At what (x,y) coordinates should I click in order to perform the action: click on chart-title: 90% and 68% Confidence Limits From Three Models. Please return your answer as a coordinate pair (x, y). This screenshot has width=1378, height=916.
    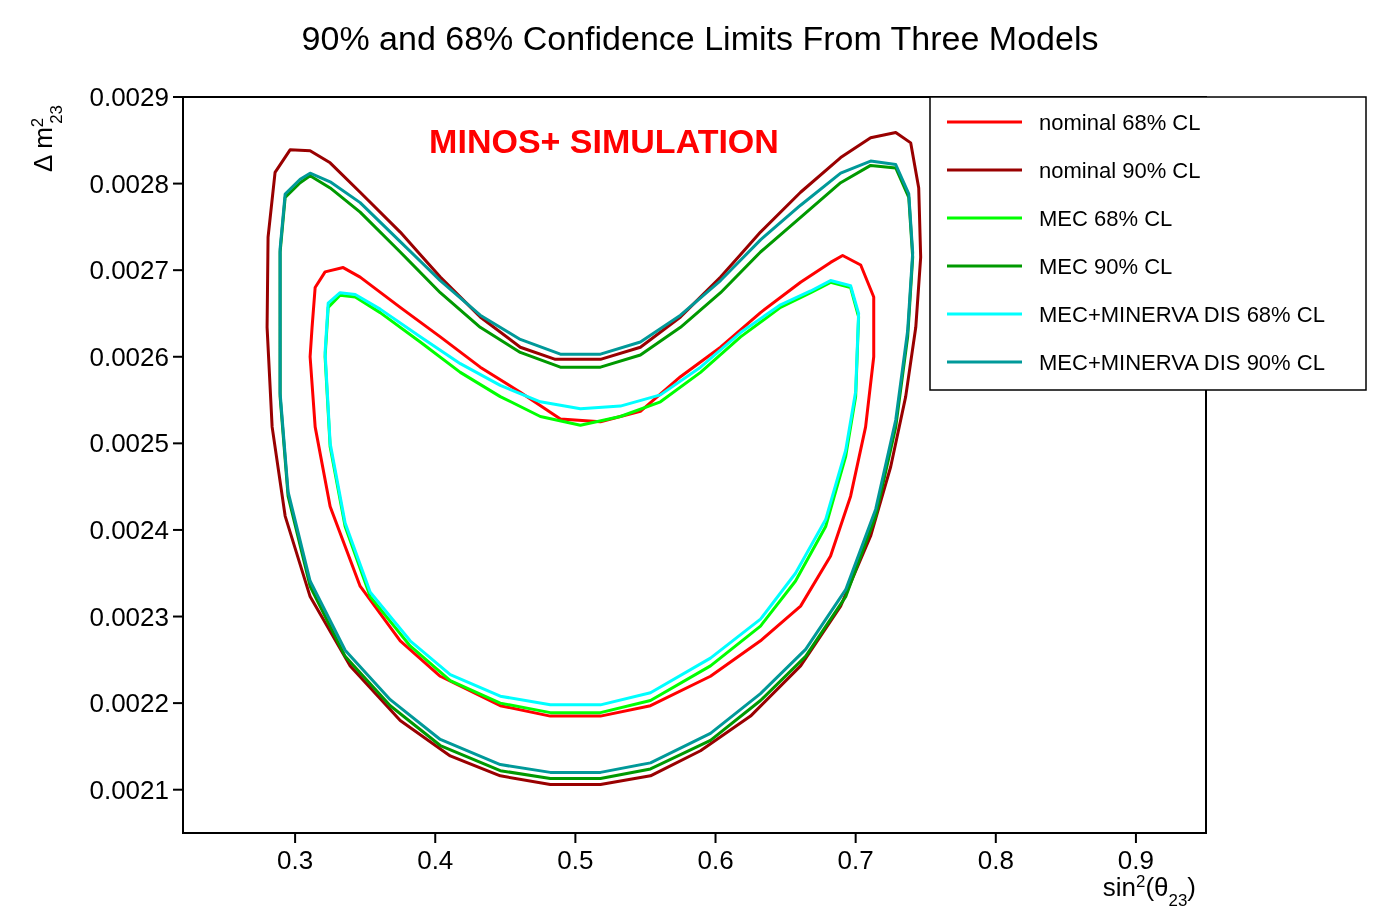
    Looking at the image, I should click on (700, 38).